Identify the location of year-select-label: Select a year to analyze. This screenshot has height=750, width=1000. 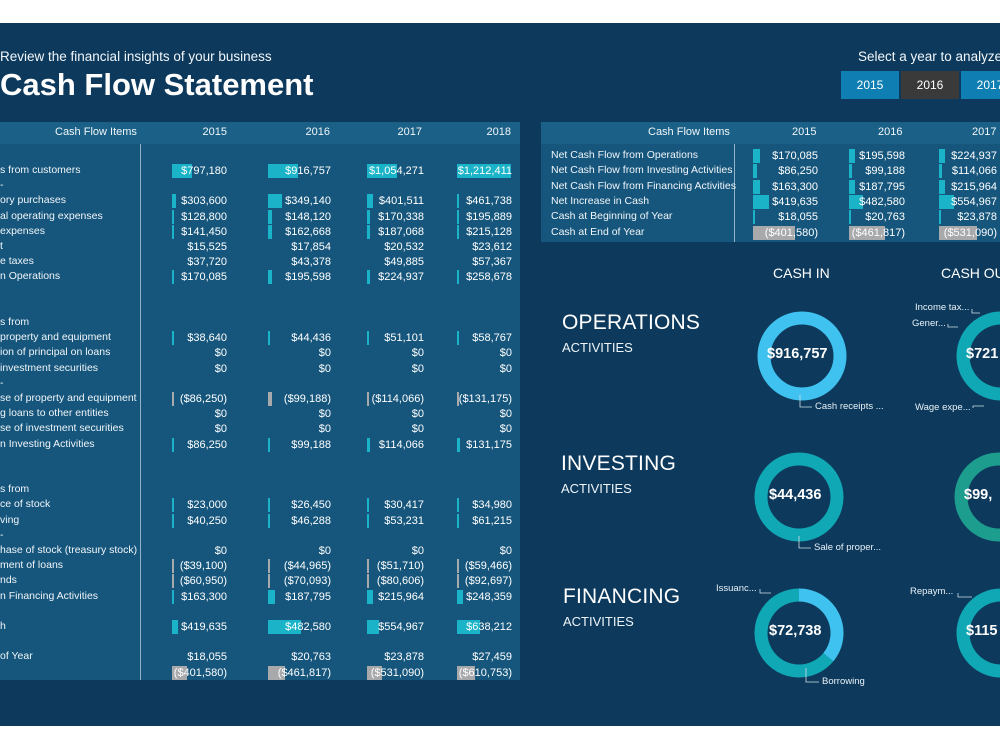
(929, 56).